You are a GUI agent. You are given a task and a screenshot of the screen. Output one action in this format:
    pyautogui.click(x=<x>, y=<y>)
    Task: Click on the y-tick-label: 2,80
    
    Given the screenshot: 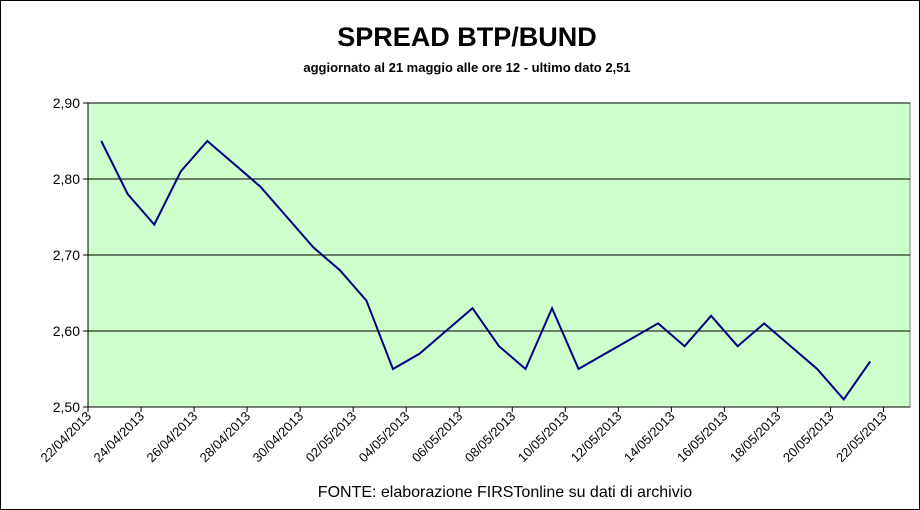 What is the action you would take?
    pyautogui.click(x=66, y=179)
    